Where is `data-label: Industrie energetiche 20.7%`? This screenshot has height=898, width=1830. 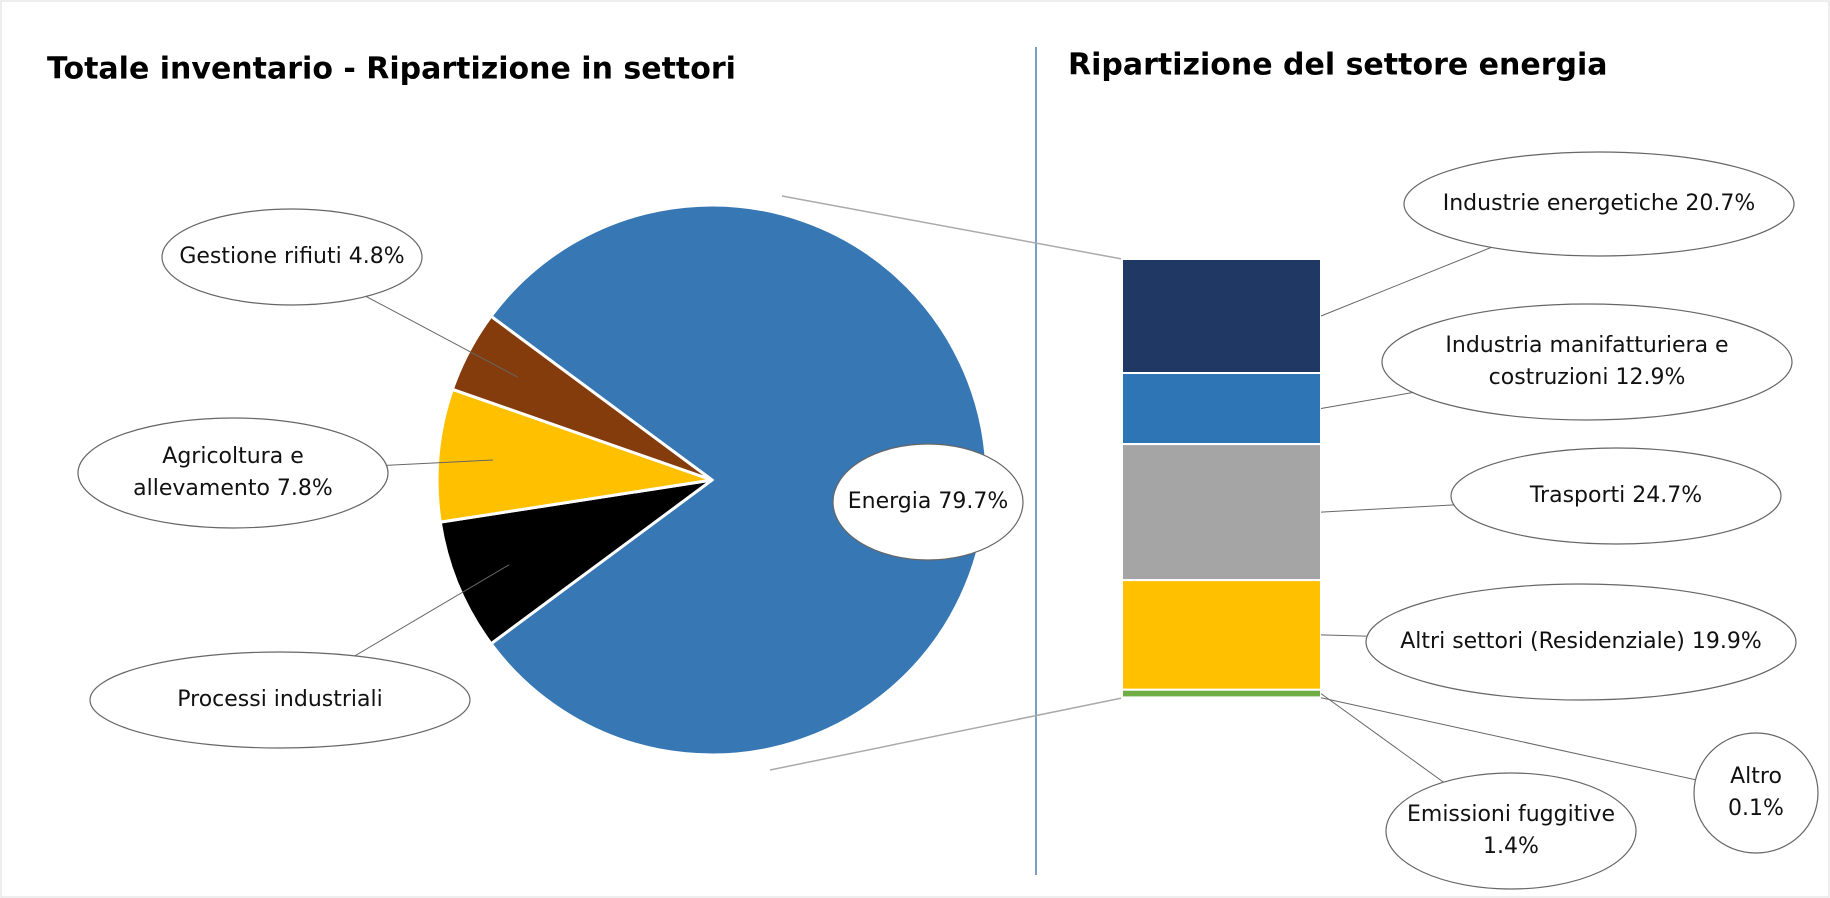
data-label: Industrie energetiche 20.7% is located at coordinates (1599, 204).